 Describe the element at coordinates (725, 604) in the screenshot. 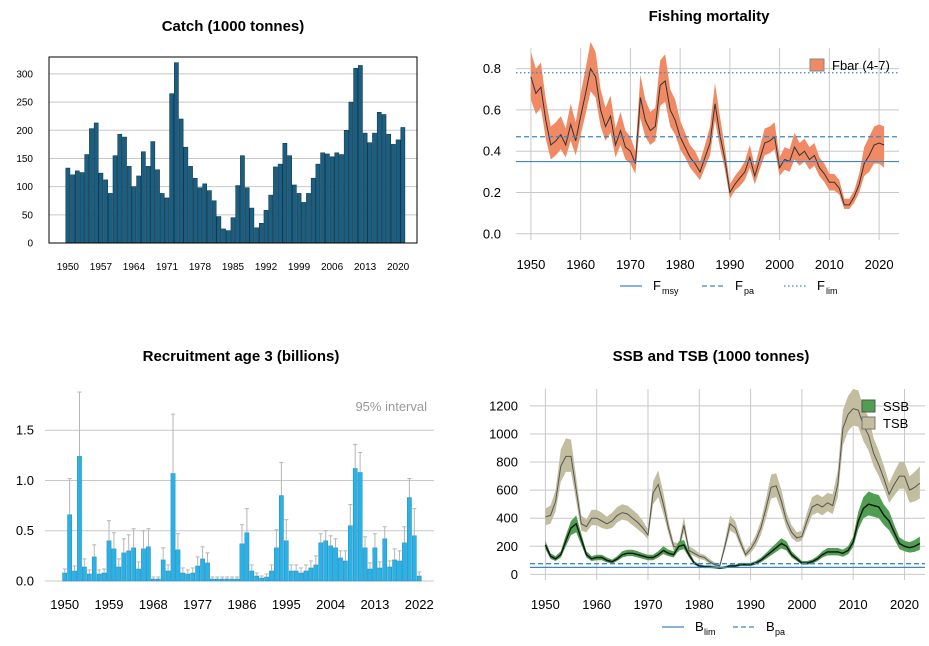

I see `ssb-x-axis: 1950 1960 1970 1980 1990 2000 2010 2020` at that location.